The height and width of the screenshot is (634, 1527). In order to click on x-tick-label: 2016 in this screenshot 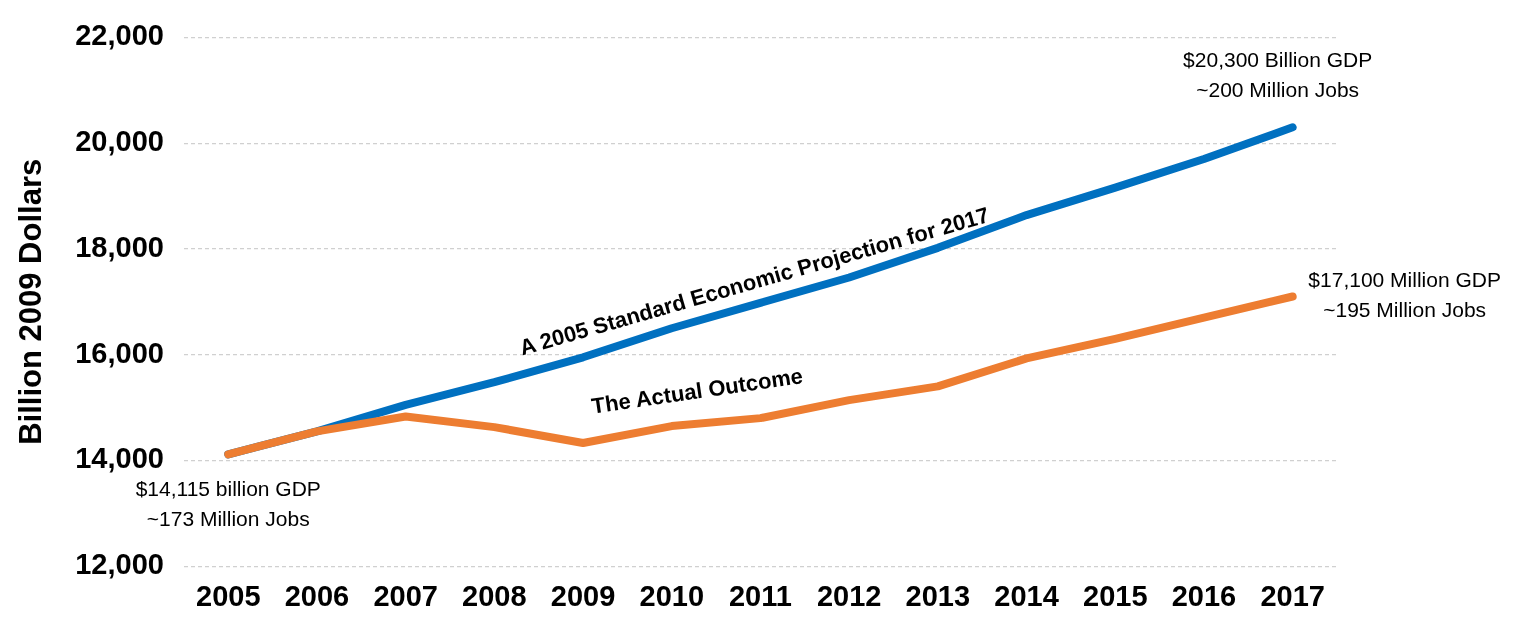, I will do `click(1204, 595)`.